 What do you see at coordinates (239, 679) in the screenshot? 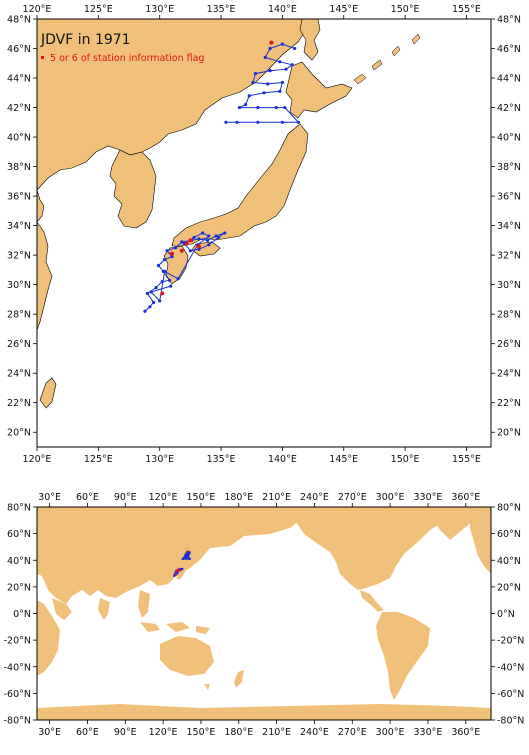
I see `land-new-zealand` at bounding box center [239, 679].